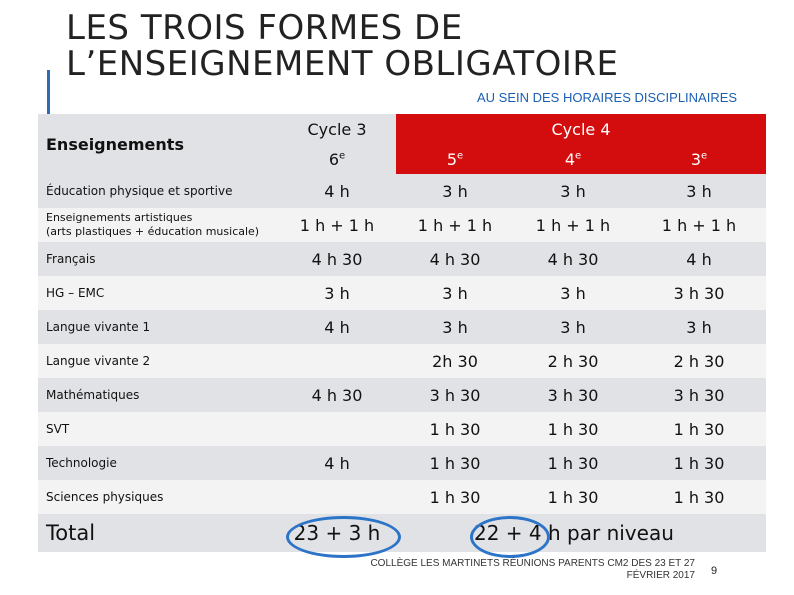 The height and width of the screenshot is (595, 794). Describe the element at coordinates (573, 361) in the screenshot. I see `hours-4e: 2 h 30` at that location.